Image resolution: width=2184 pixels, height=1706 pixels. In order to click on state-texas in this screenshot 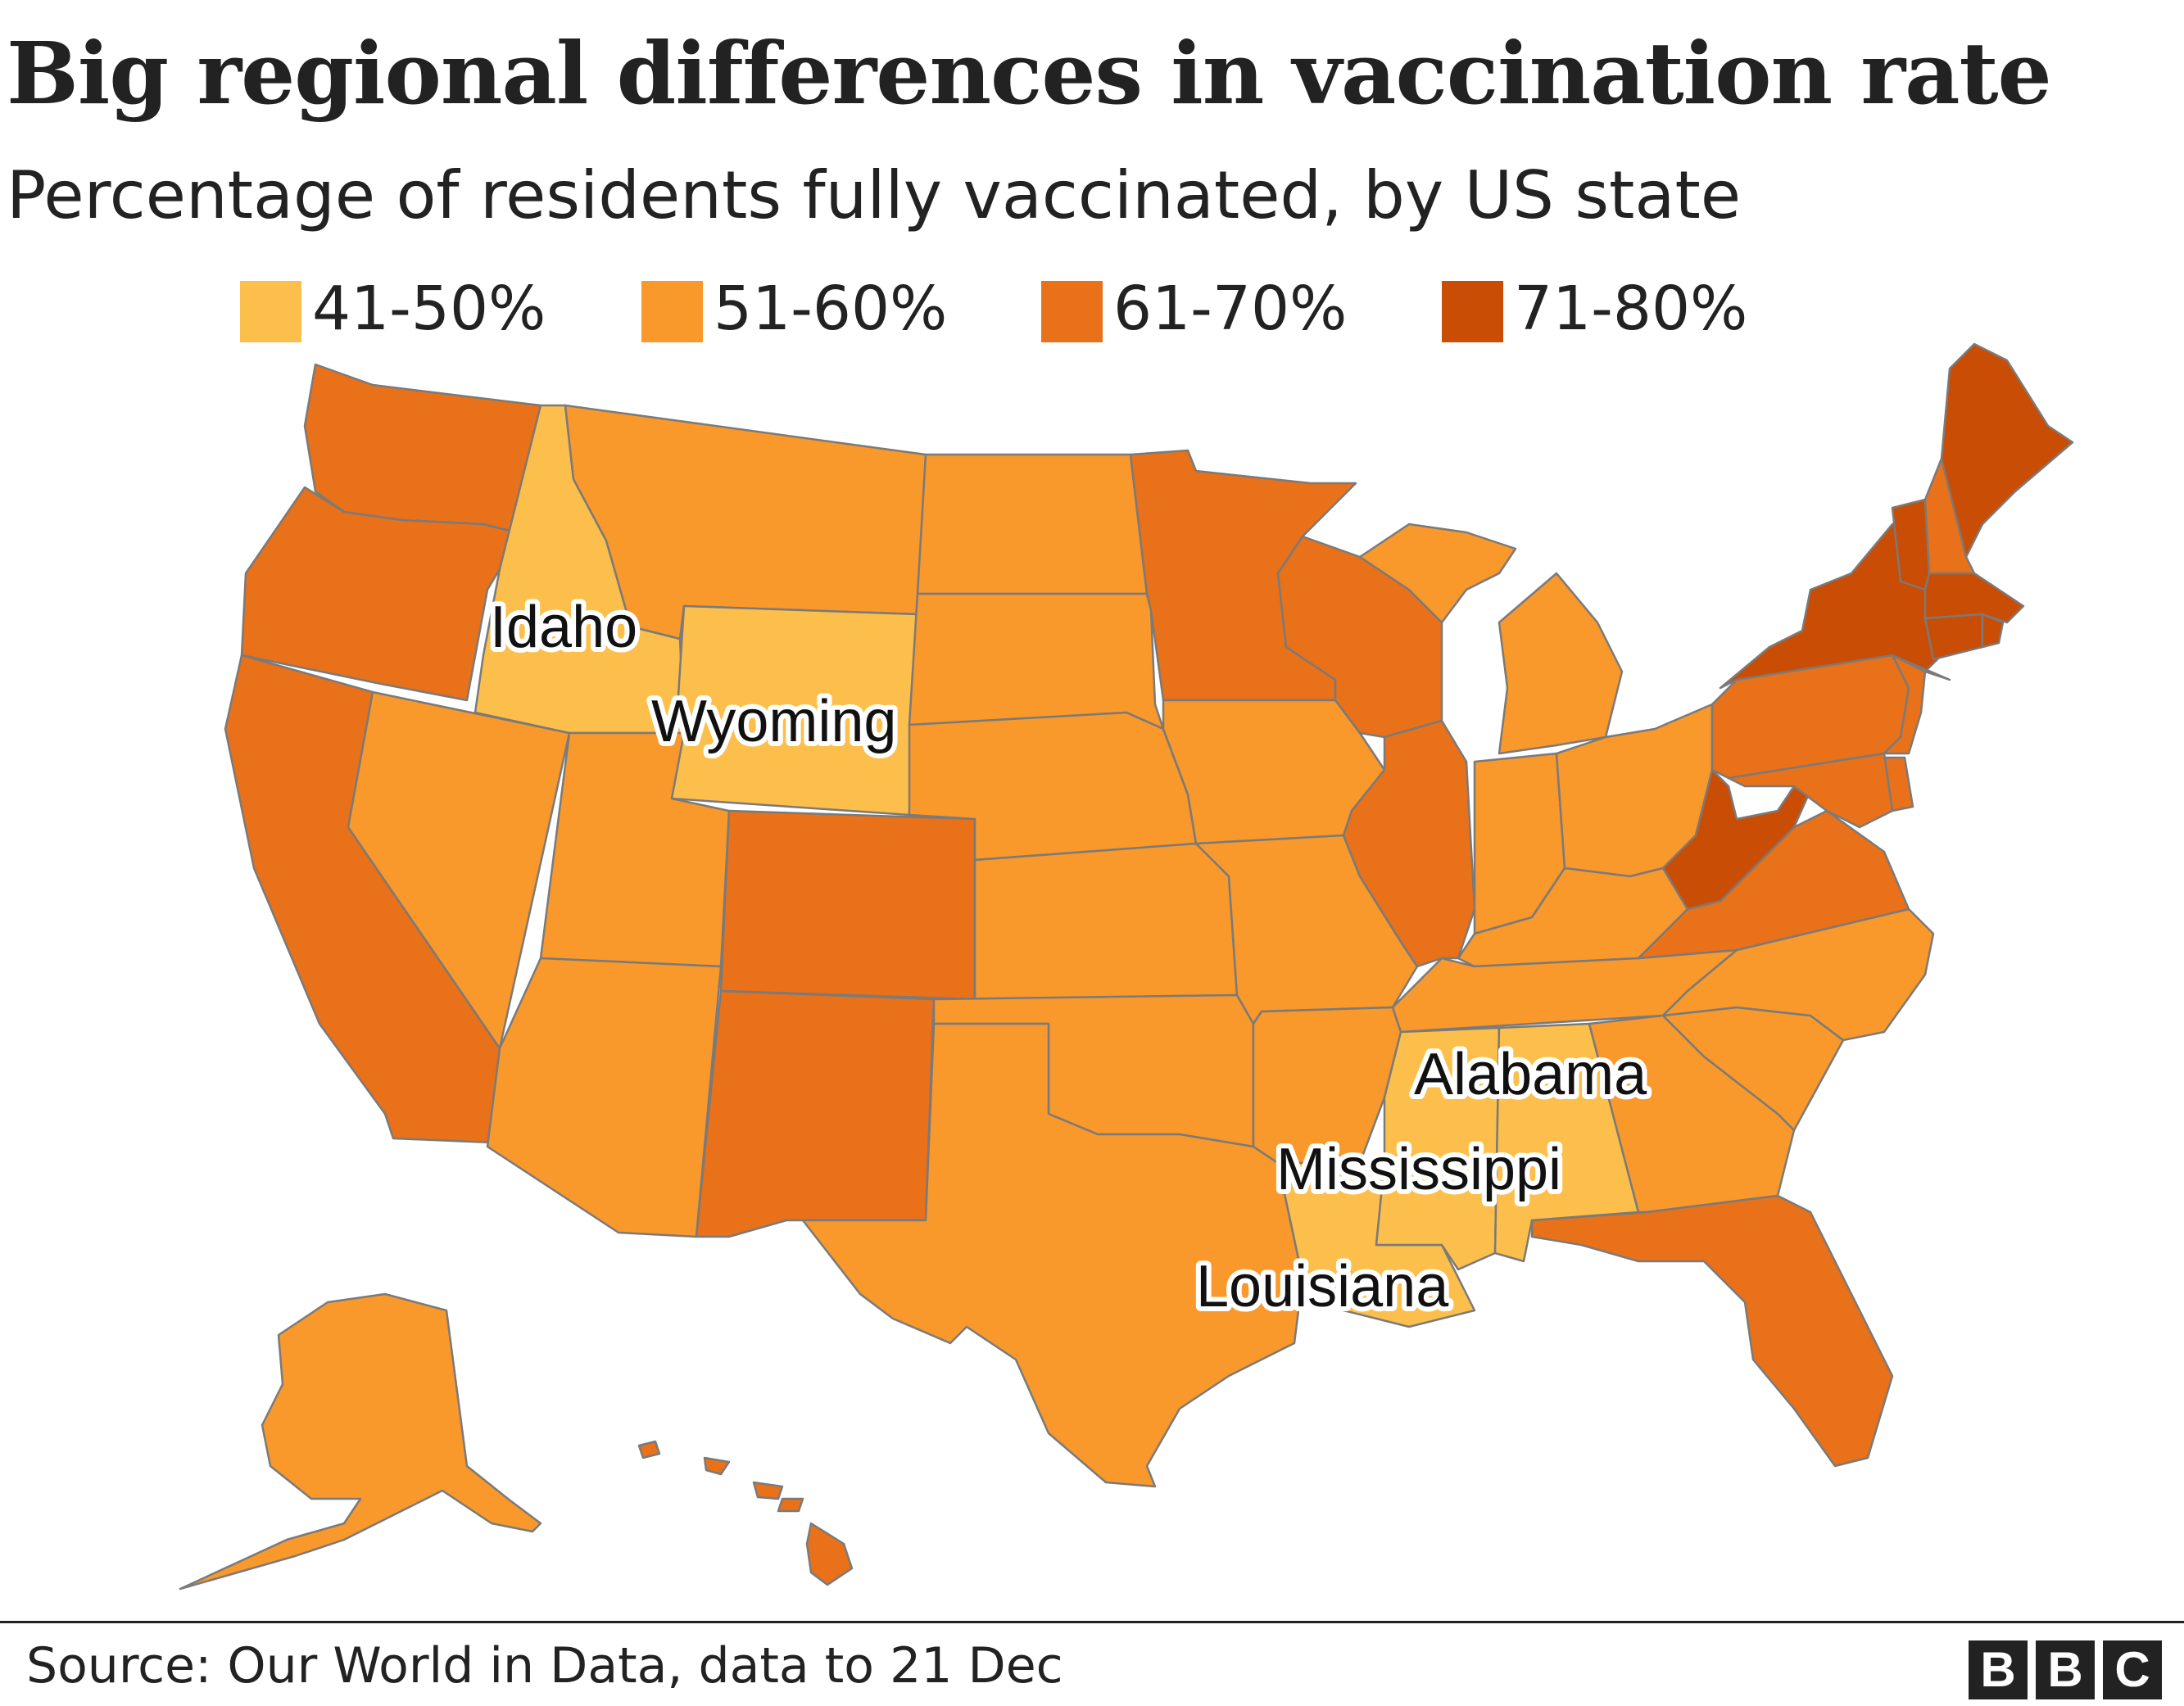, I will do `click(1053, 1255)`.